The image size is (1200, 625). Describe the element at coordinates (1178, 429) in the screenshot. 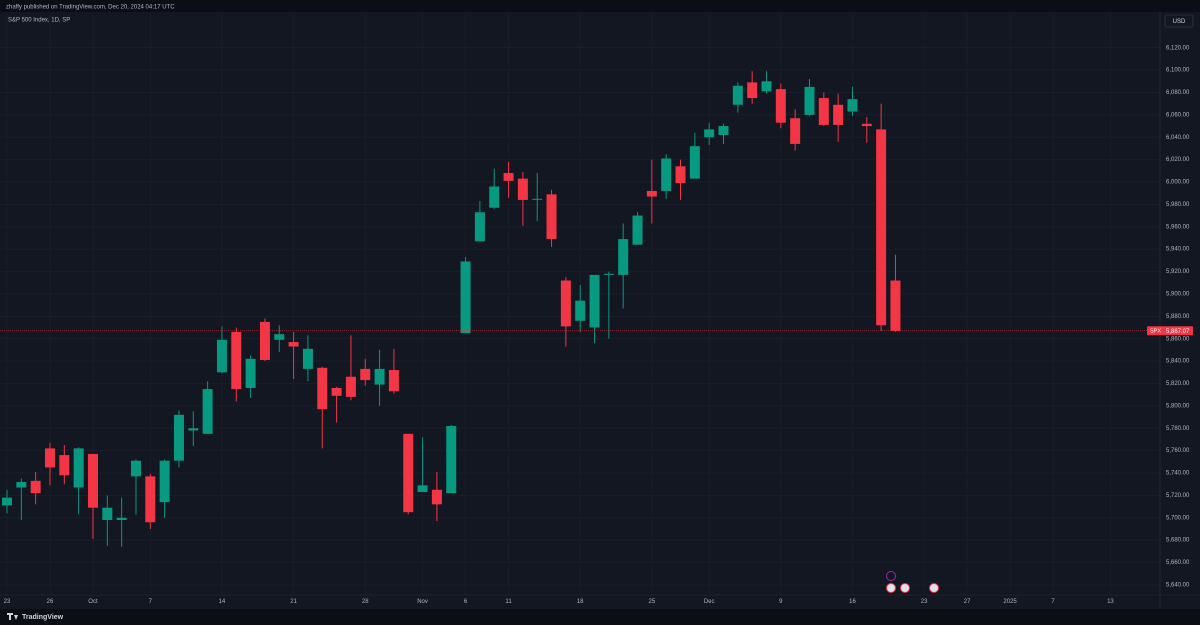

I see `y-tick-label: 5,780.00` at that location.